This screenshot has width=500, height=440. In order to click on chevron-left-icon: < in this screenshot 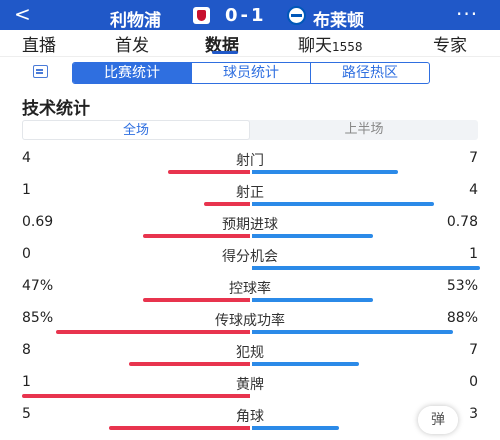, I will do `click(22, 14)`.